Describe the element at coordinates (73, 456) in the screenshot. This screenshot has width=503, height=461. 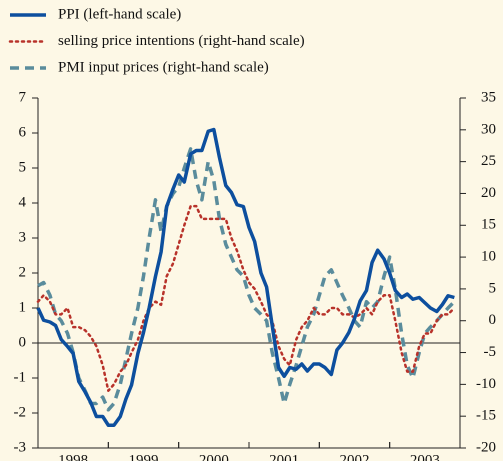
I see `x-tick-label: 1998` at that location.